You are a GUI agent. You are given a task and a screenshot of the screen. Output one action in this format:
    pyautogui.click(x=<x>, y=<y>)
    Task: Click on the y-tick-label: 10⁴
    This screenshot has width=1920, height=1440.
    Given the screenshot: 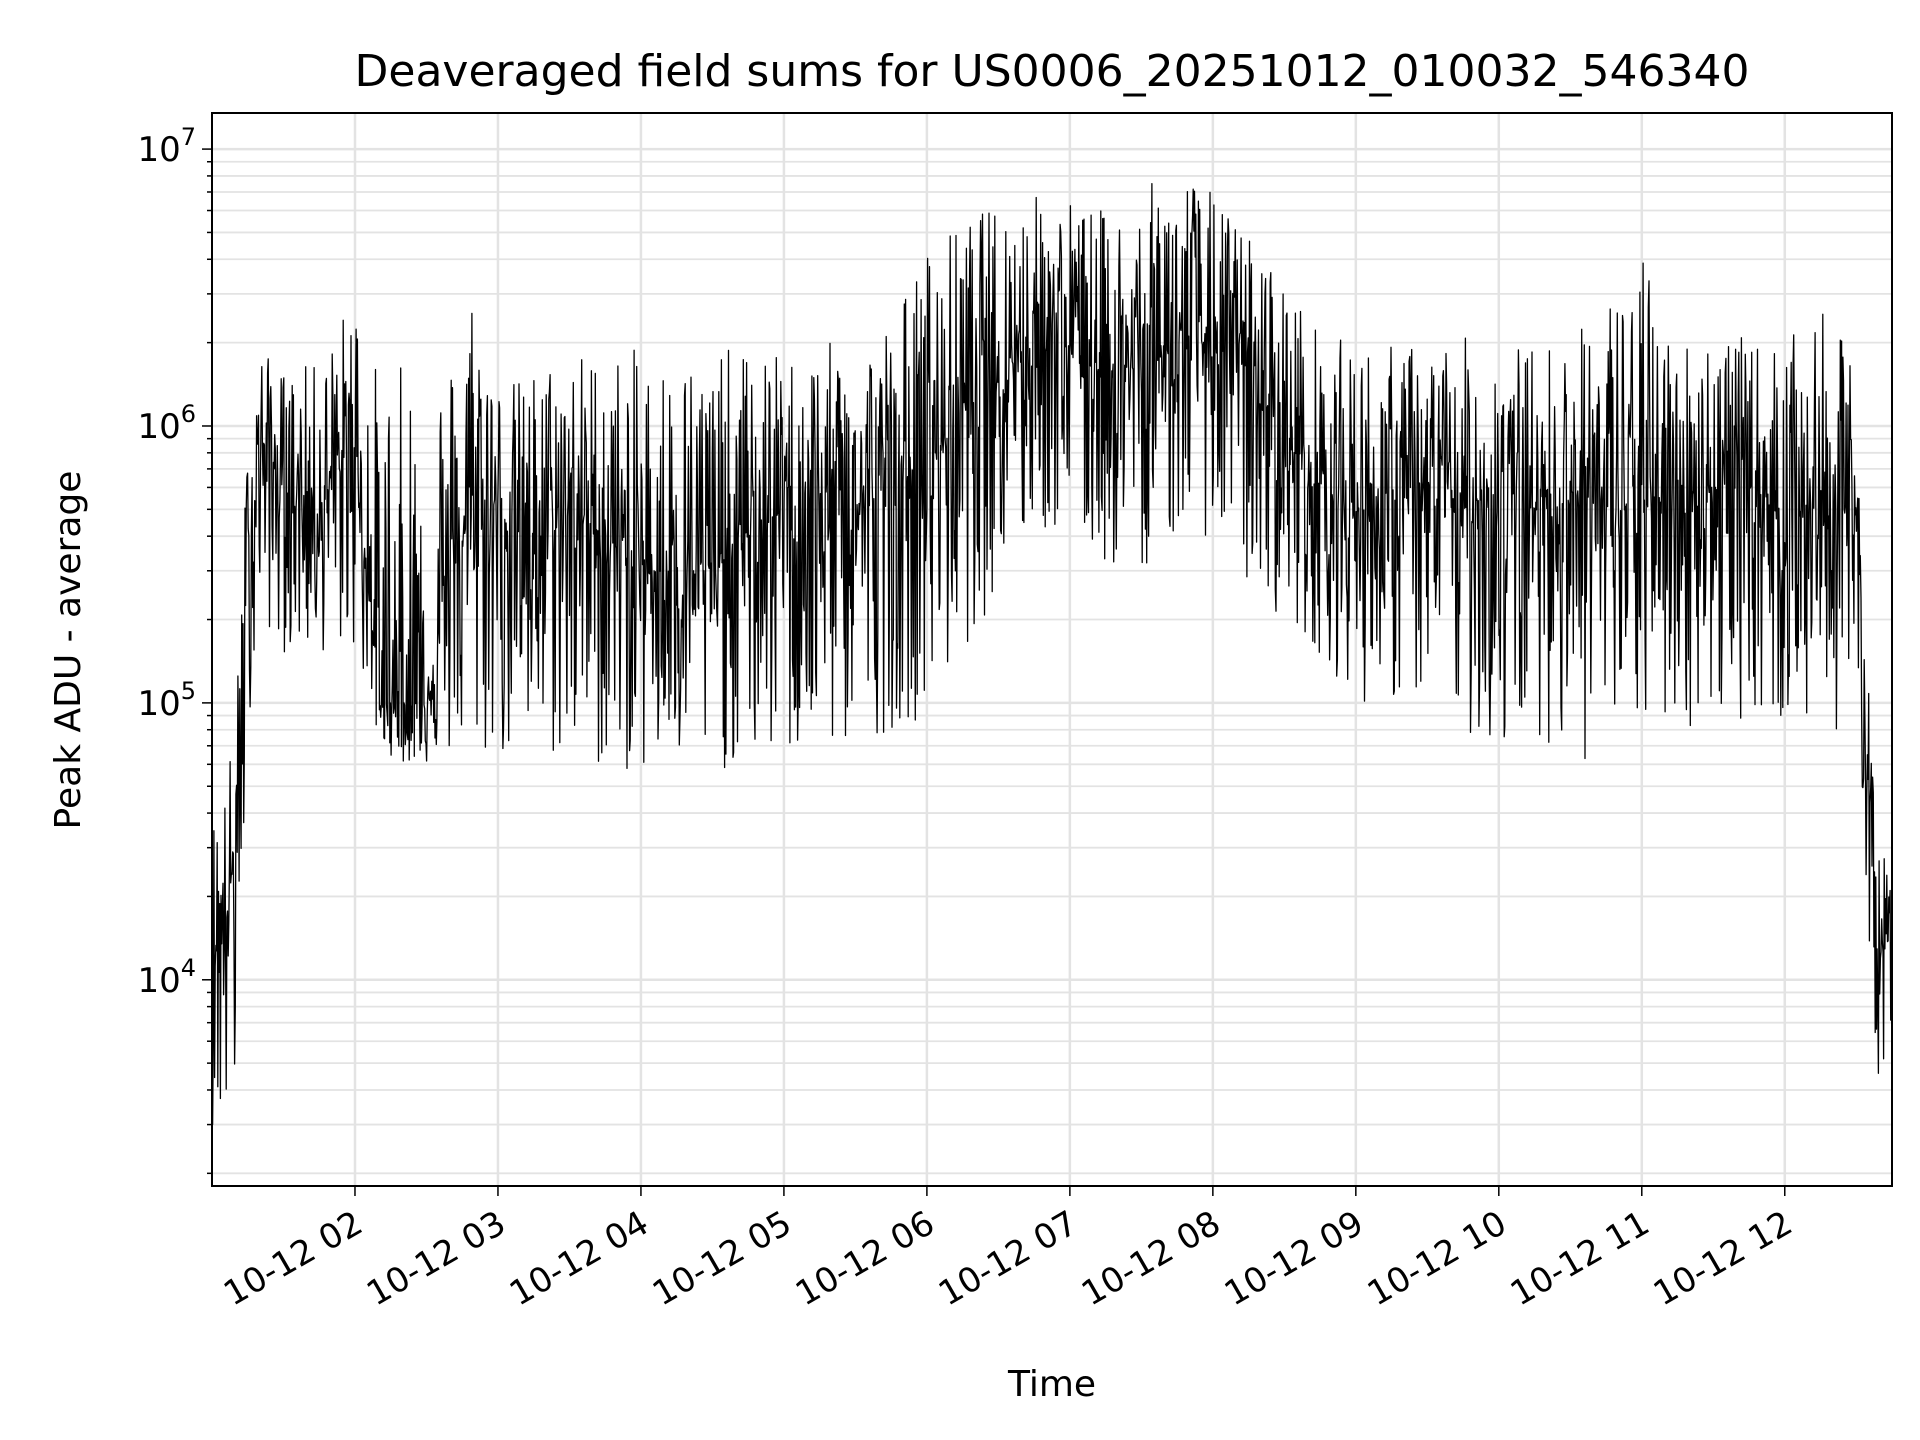 What is the action you would take?
    pyautogui.click(x=166, y=977)
    